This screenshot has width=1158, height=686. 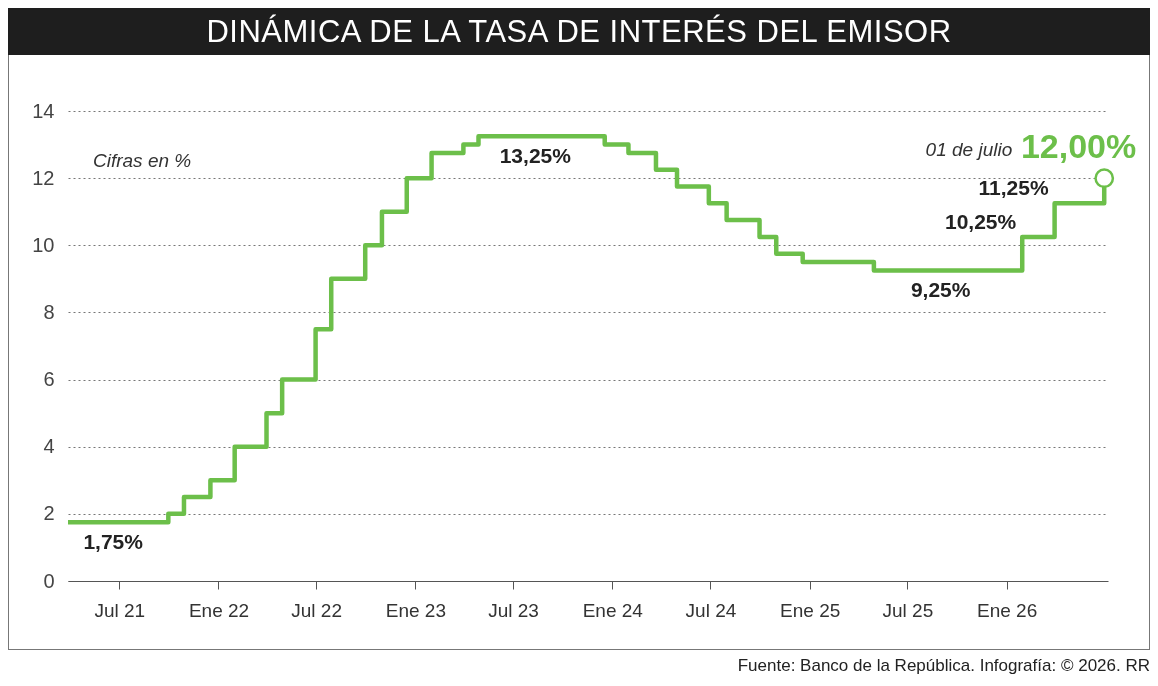 What do you see at coordinates (579, 31) in the screenshot?
I see `chart-title: DINÁMICA DE LA TASA DE INTERÉS DEL EMISOR` at bounding box center [579, 31].